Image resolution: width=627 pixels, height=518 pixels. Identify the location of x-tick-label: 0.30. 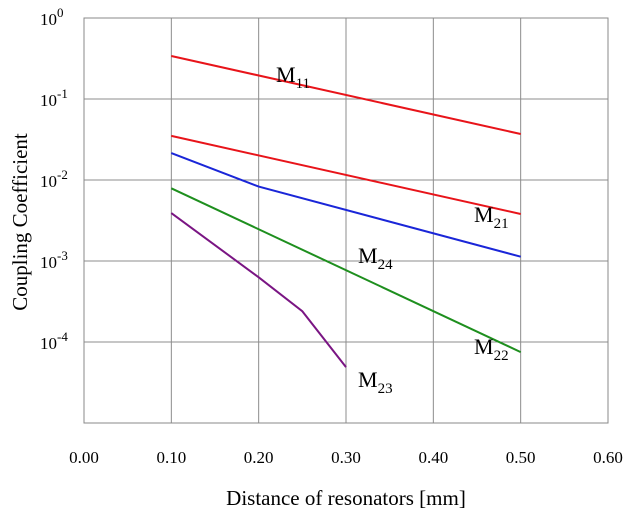
(346, 457).